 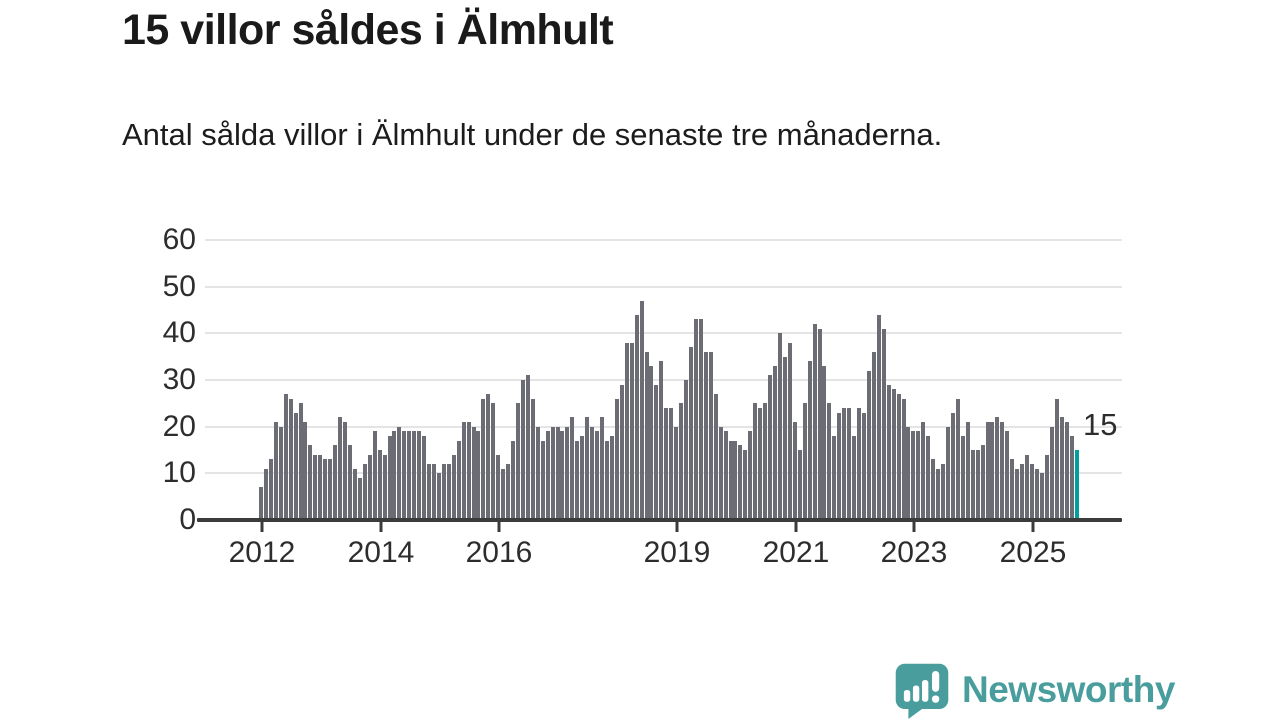 I want to click on x-tick-label: 2014, so click(x=381, y=552).